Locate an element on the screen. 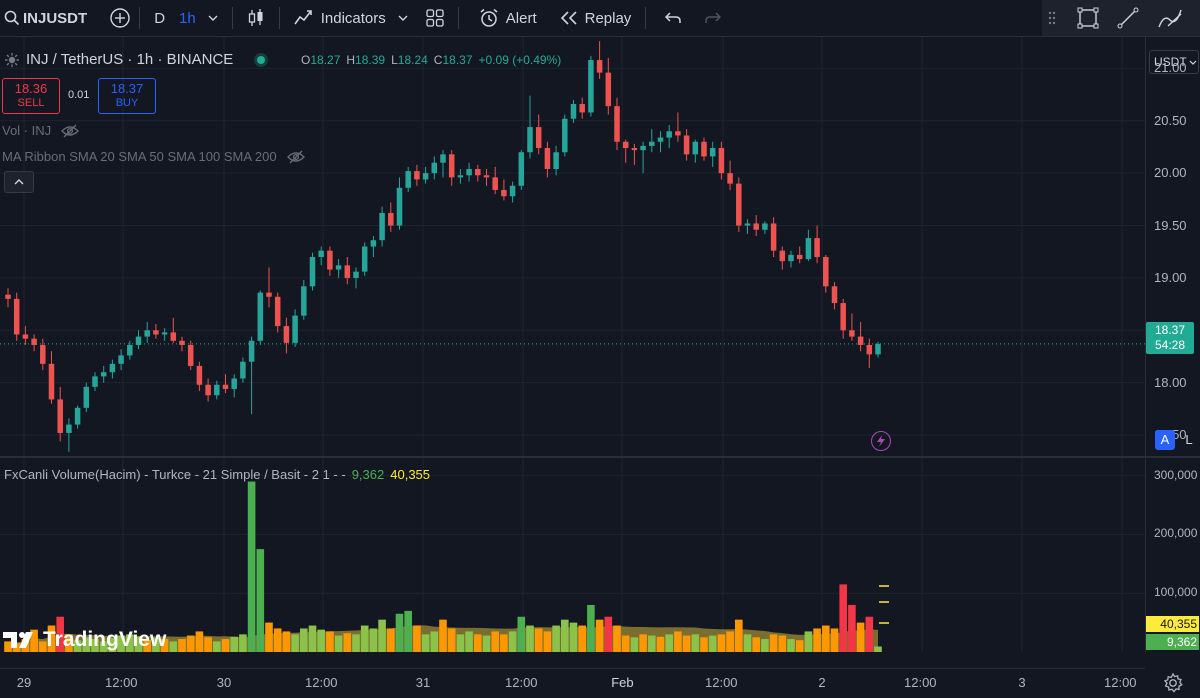  lightning-icon is located at coordinates (881, 441).